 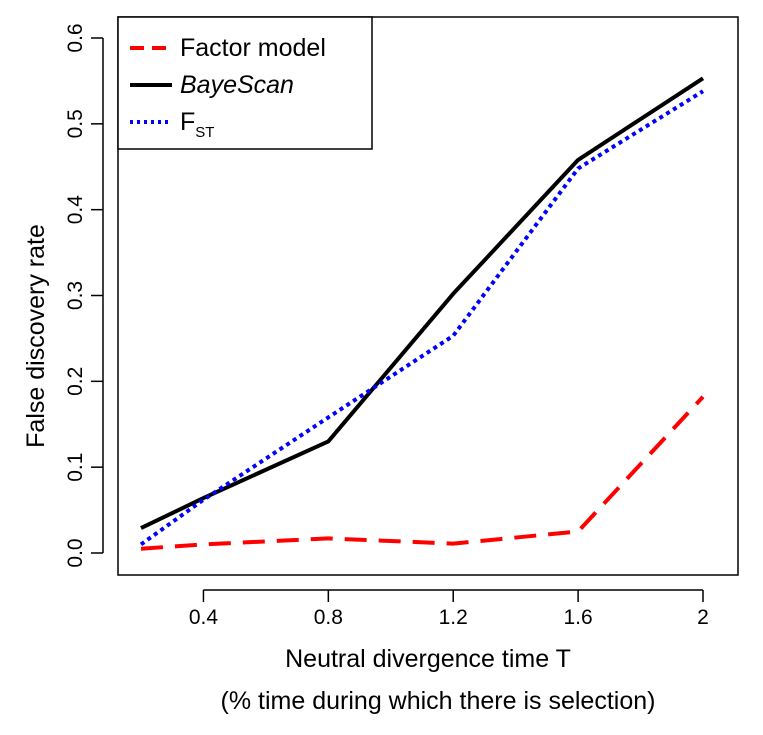 What do you see at coordinates (75, 295) in the screenshot?
I see `y-tick-label: 0.3` at bounding box center [75, 295].